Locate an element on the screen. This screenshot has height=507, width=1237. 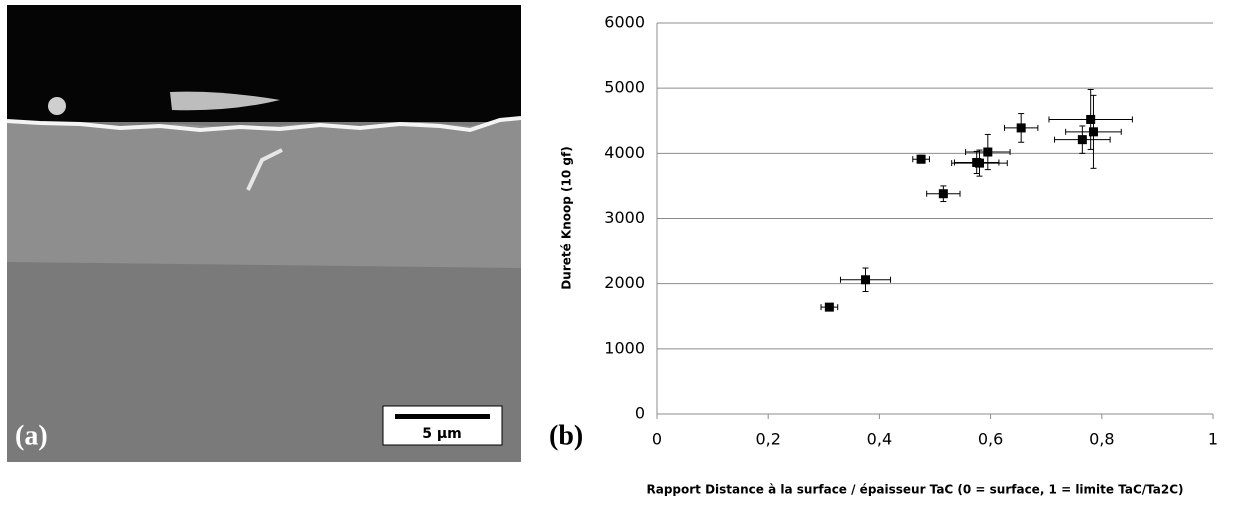
x-tick-label: 0,8 is located at coordinates (1101, 439).